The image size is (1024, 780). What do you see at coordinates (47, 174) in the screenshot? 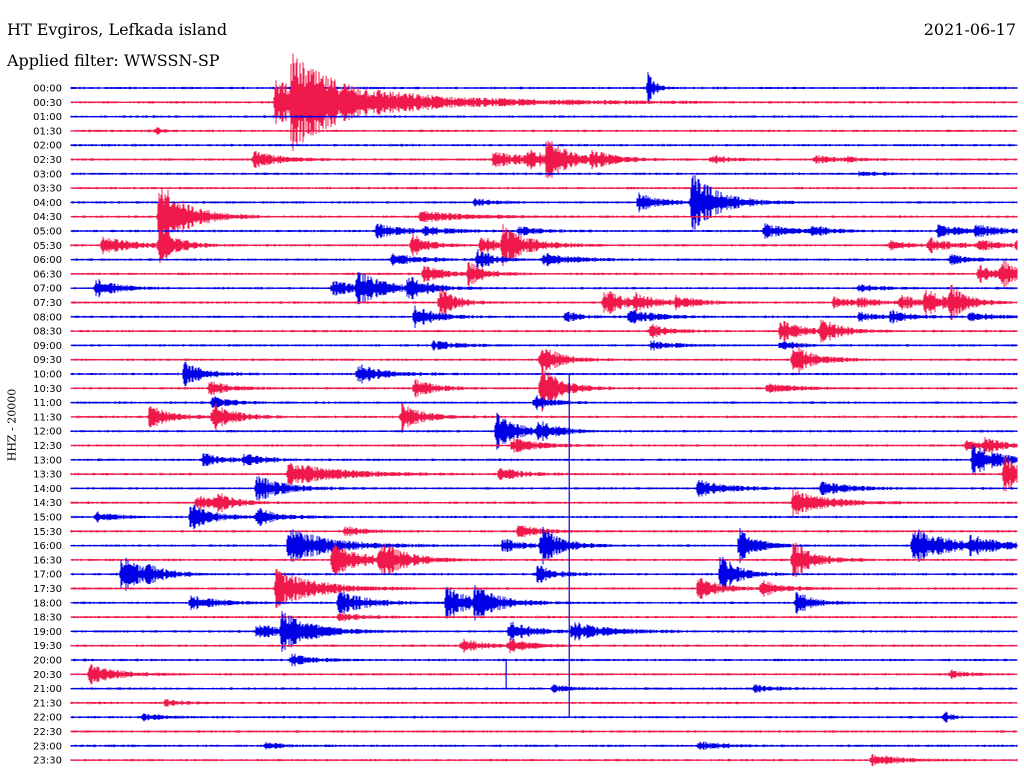
I see `row-label: 03:00` at bounding box center [47, 174].